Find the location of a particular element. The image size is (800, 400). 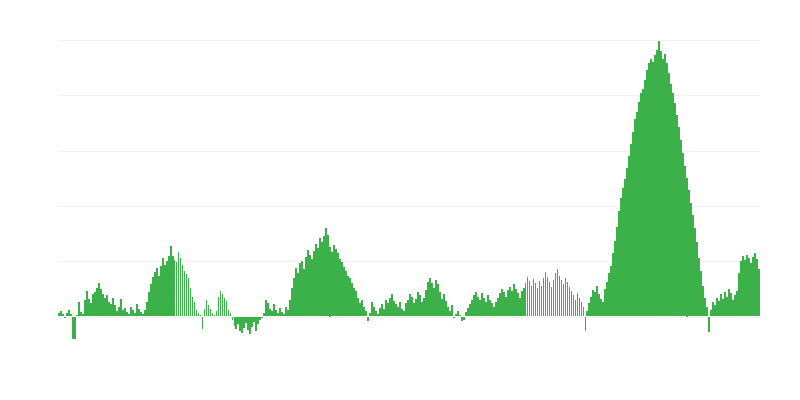

gridline is located at coordinates (409, 206).